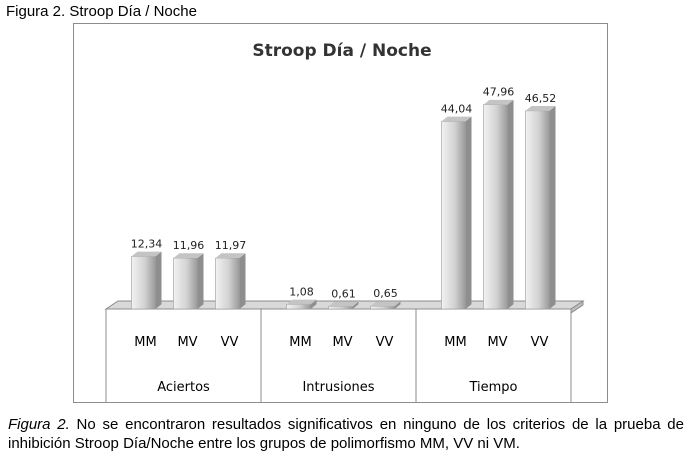  Describe the element at coordinates (39, 424) in the screenshot. I see `caption-lead: Figura 2.` at that location.